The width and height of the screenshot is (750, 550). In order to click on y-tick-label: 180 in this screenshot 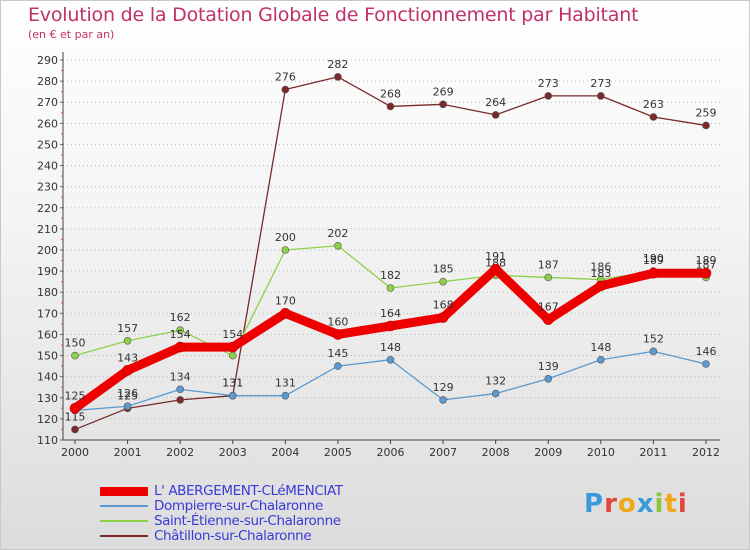, I will do `click(47, 292)`.